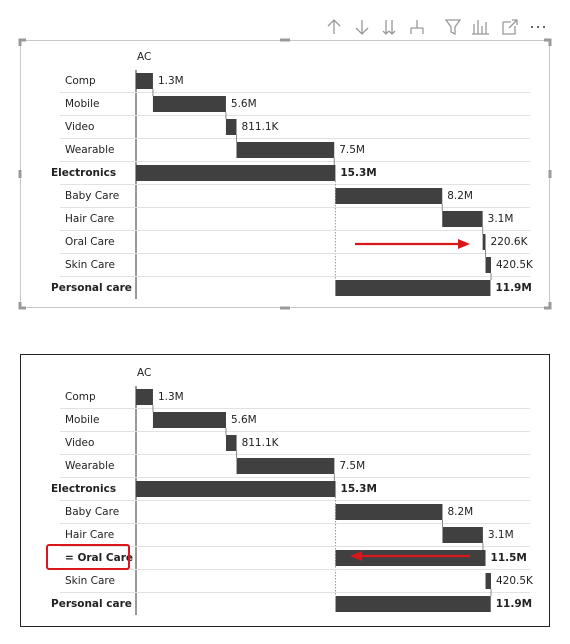 The height and width of the screenshot is (644, 570). I want to click on value-label: 220.6K, so click(510, 242).